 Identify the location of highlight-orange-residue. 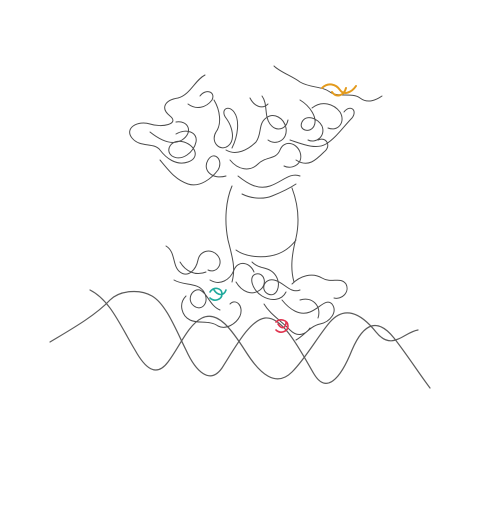
(339, 90).